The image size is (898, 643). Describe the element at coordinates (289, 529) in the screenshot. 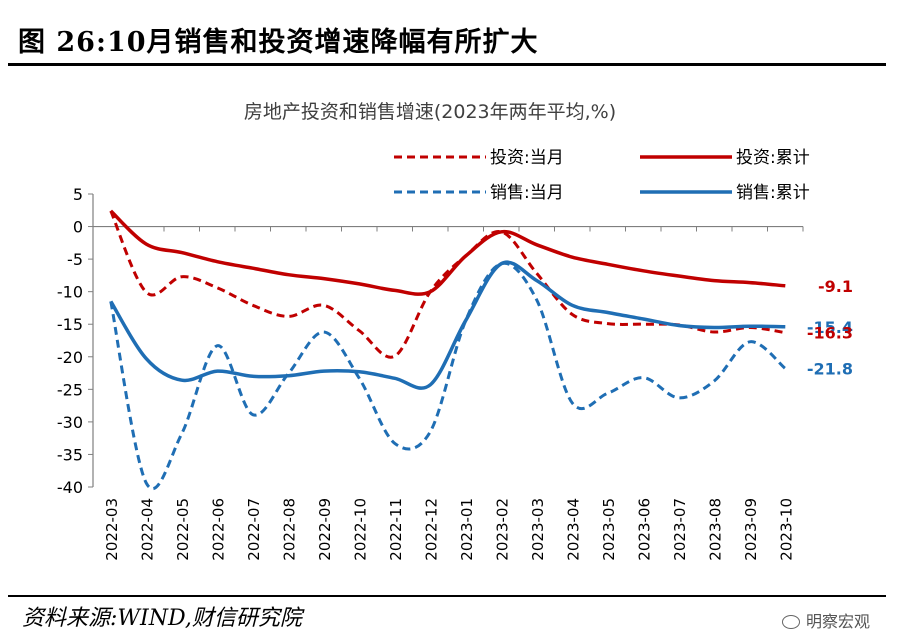

I see `x-tick-label: 2022-08` at that location.